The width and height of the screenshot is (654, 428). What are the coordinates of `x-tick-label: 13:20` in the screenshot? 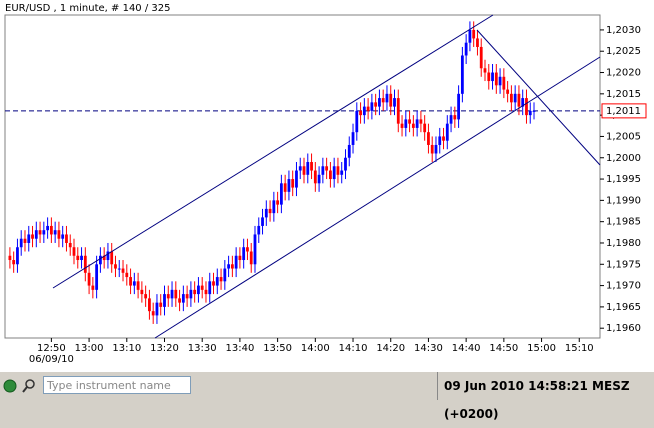 It's located at (164, 348).